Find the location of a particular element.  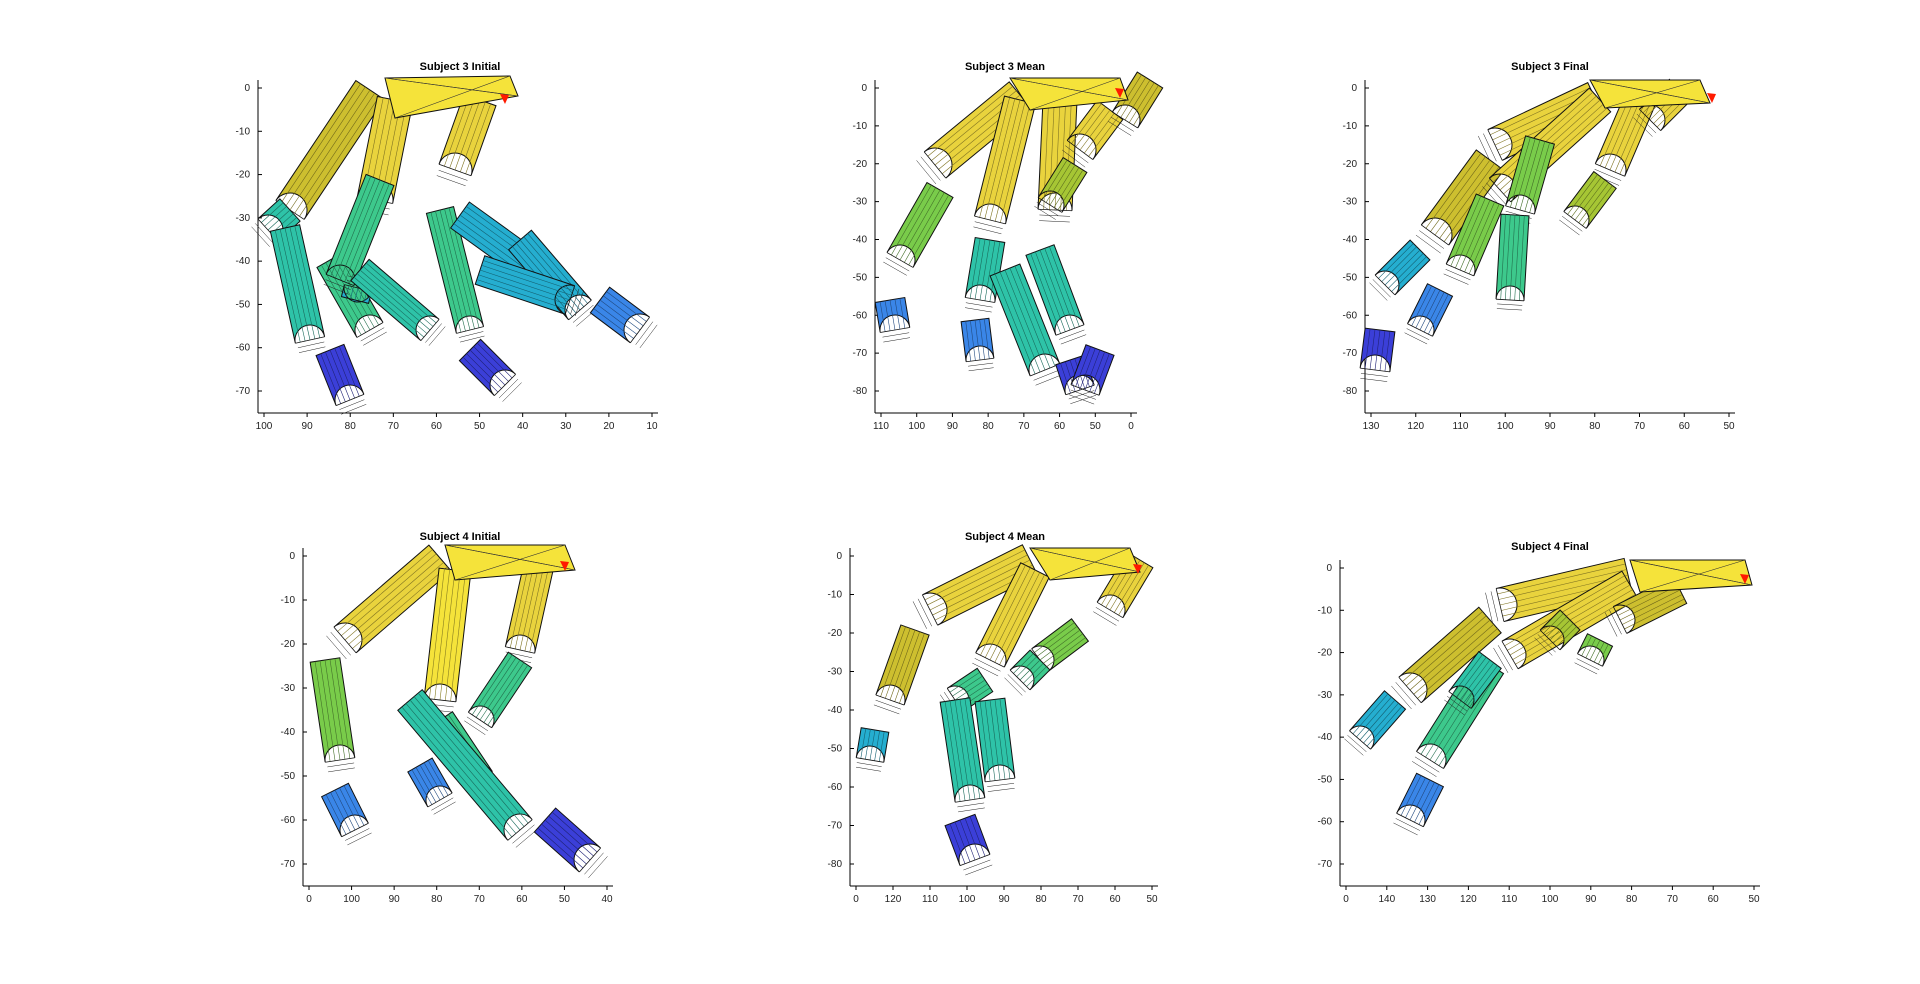

palm-surface is located at coordinates (1650, 94).